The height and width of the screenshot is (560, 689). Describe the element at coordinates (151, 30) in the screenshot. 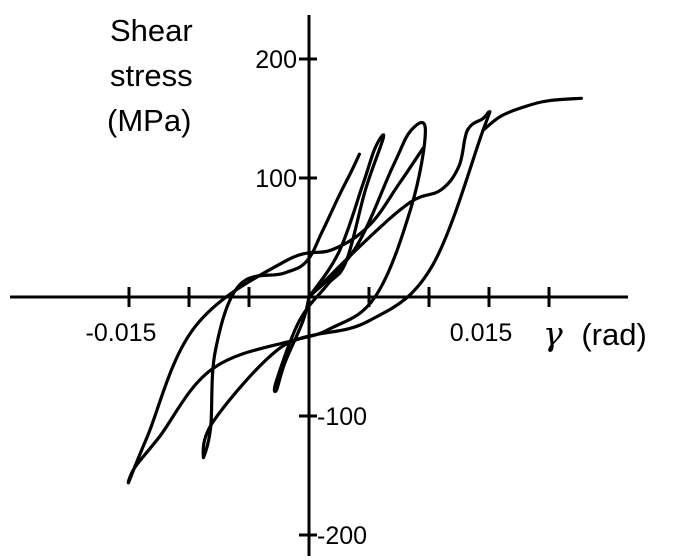

I see `y-axis-title-line-1: Shear` at that location.